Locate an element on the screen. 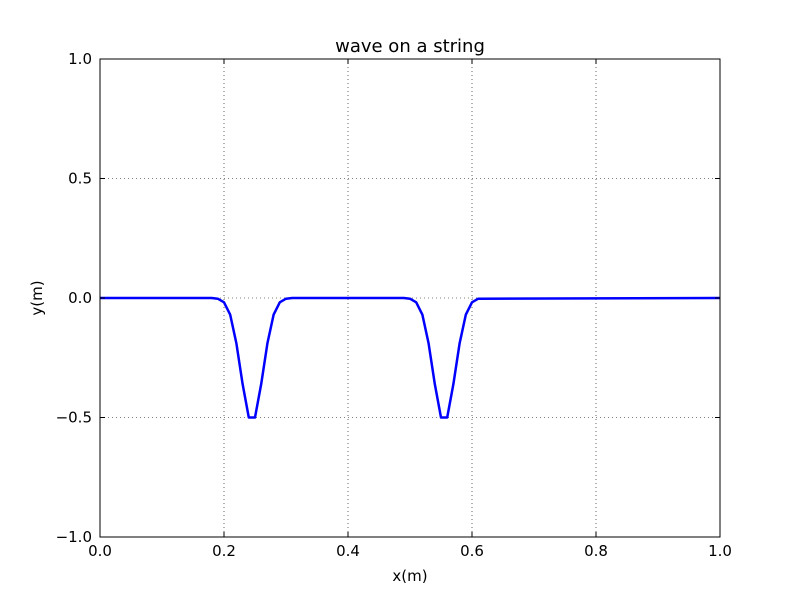 Image resolution: width=800 pixels, height=597 pixels. x-tick-label: 0.0 is located at coordinates (100, 551).